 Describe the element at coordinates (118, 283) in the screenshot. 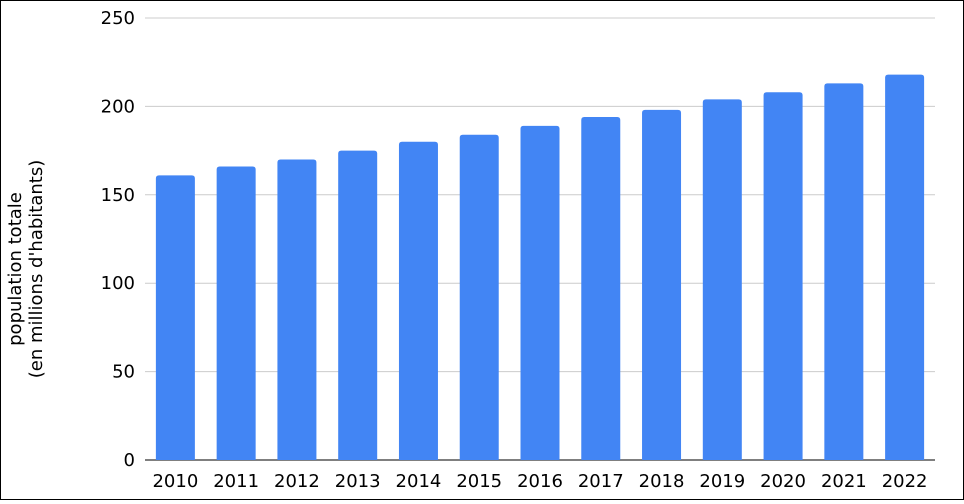

I see `y-tick-label: 100` at that location.